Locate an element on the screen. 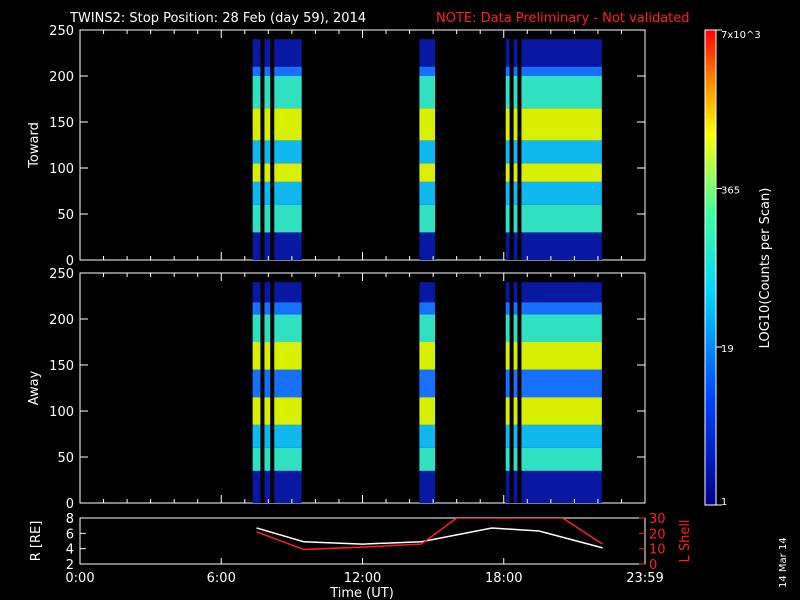  r-tick-label: 8 is located at coordinates (70, 519).